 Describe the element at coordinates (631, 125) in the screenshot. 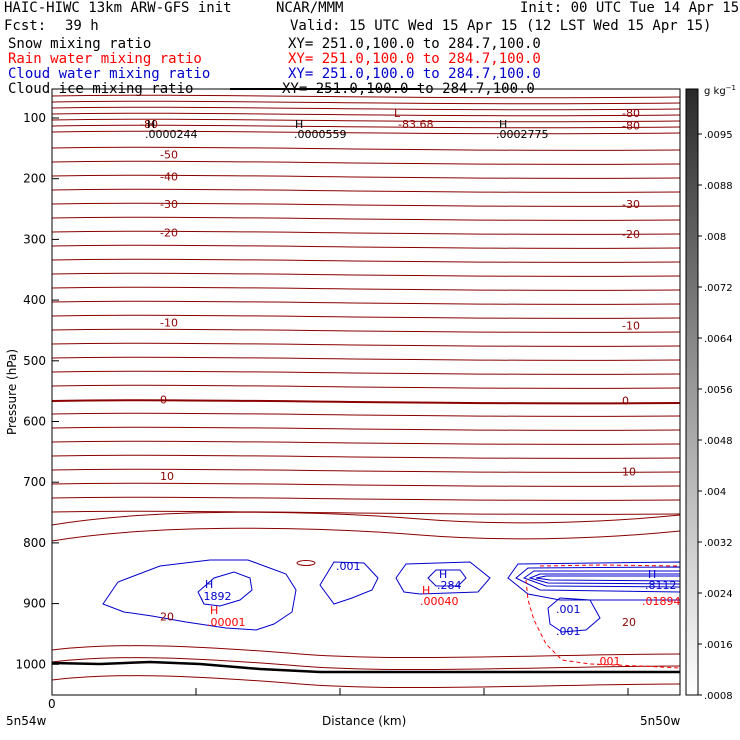

I see `isotherm-label: -80` at that location.